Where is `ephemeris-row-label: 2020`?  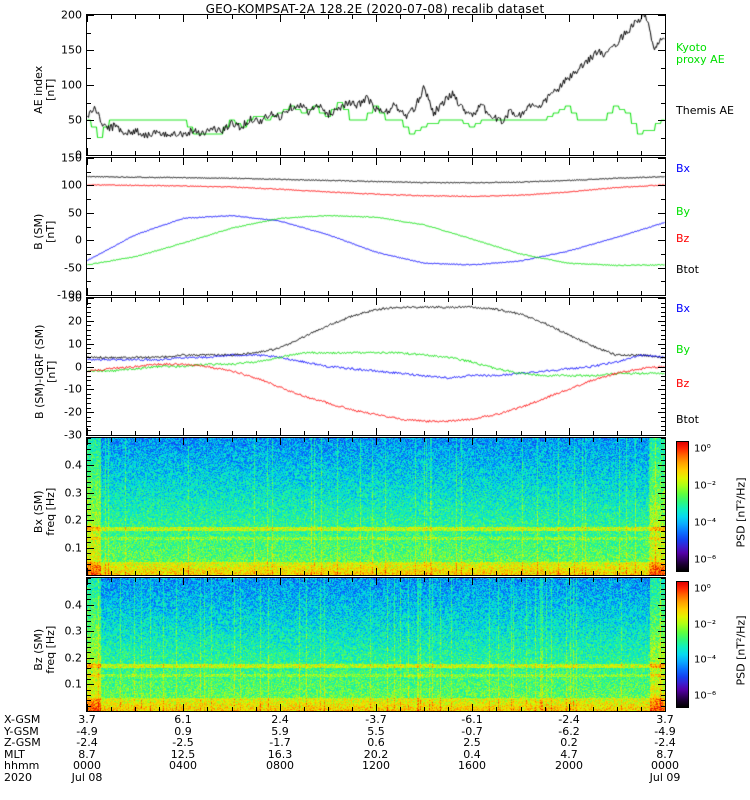
ephemeris-row-label: 2020 is located at coordinates (18, 777).